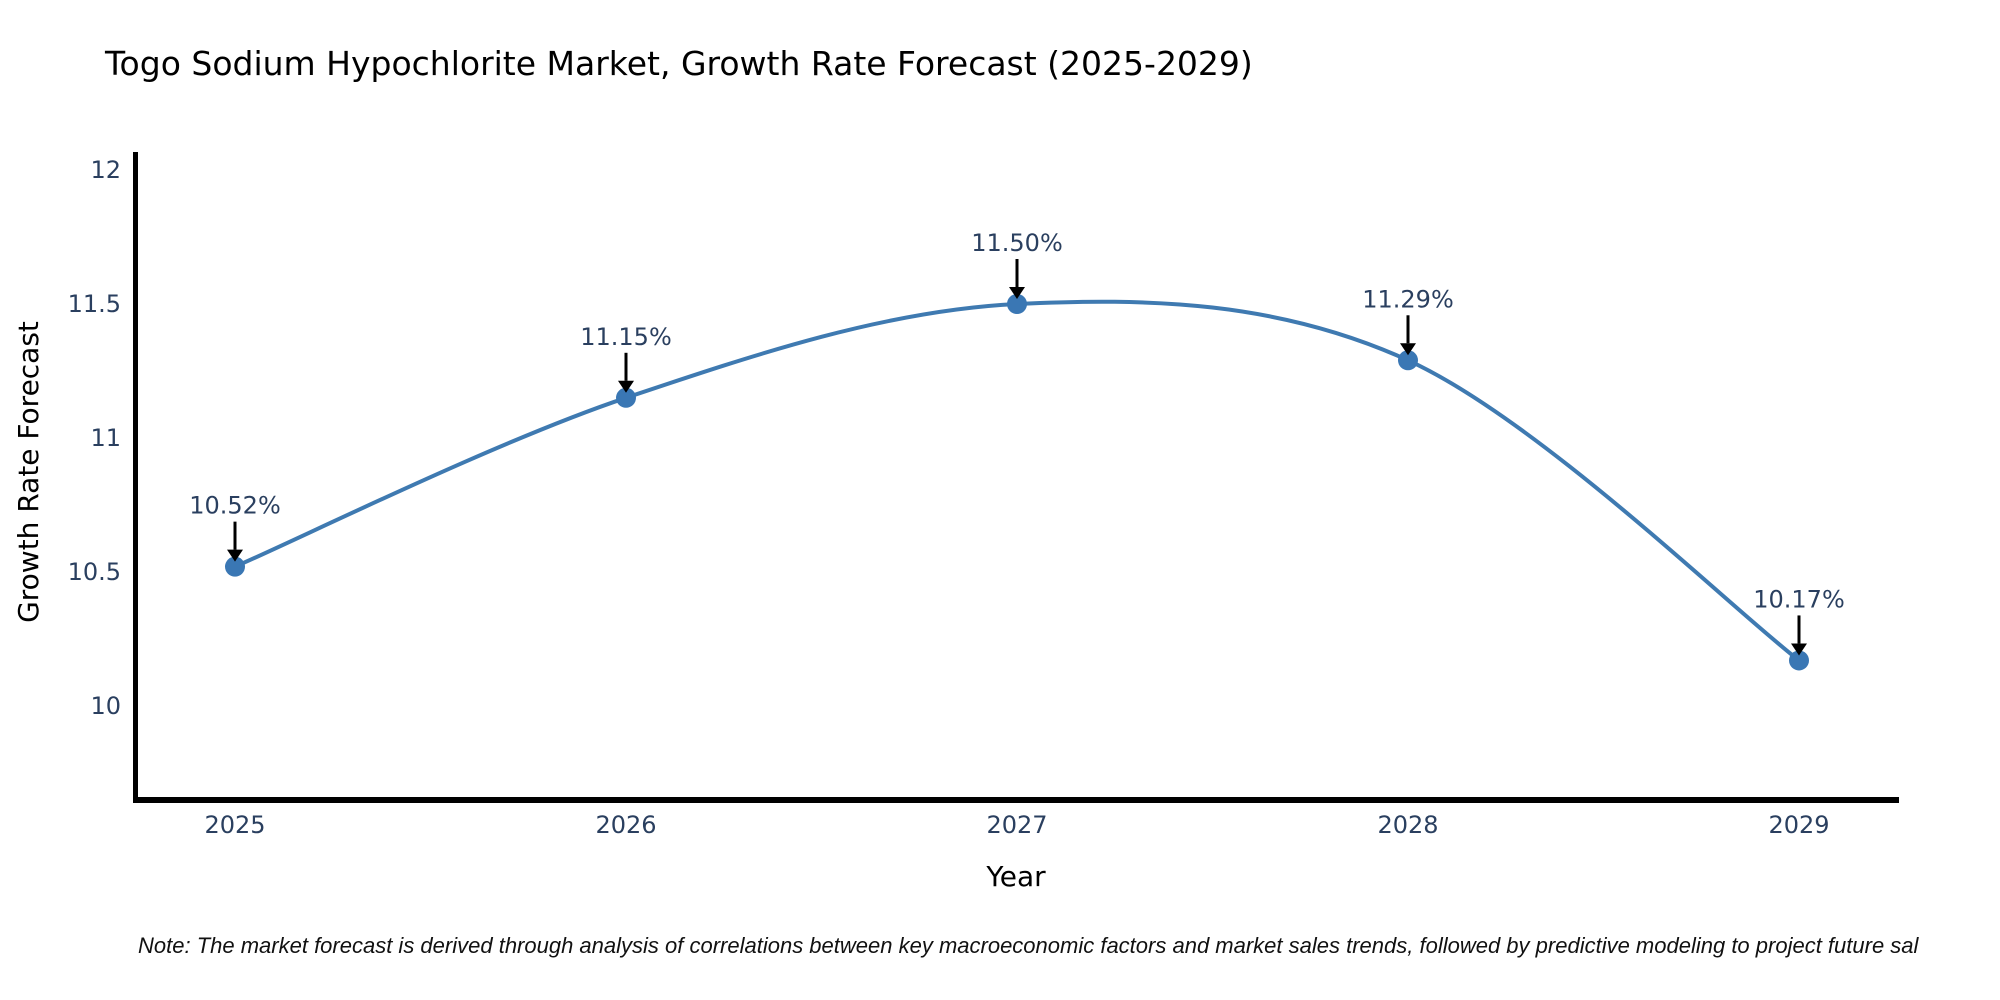 This screenshot has height=1000, width=2000. What do you see at coordinates (1016, 800) in the screenshot?
I see `x-axis-spine` at bounding box center [1016, 800].